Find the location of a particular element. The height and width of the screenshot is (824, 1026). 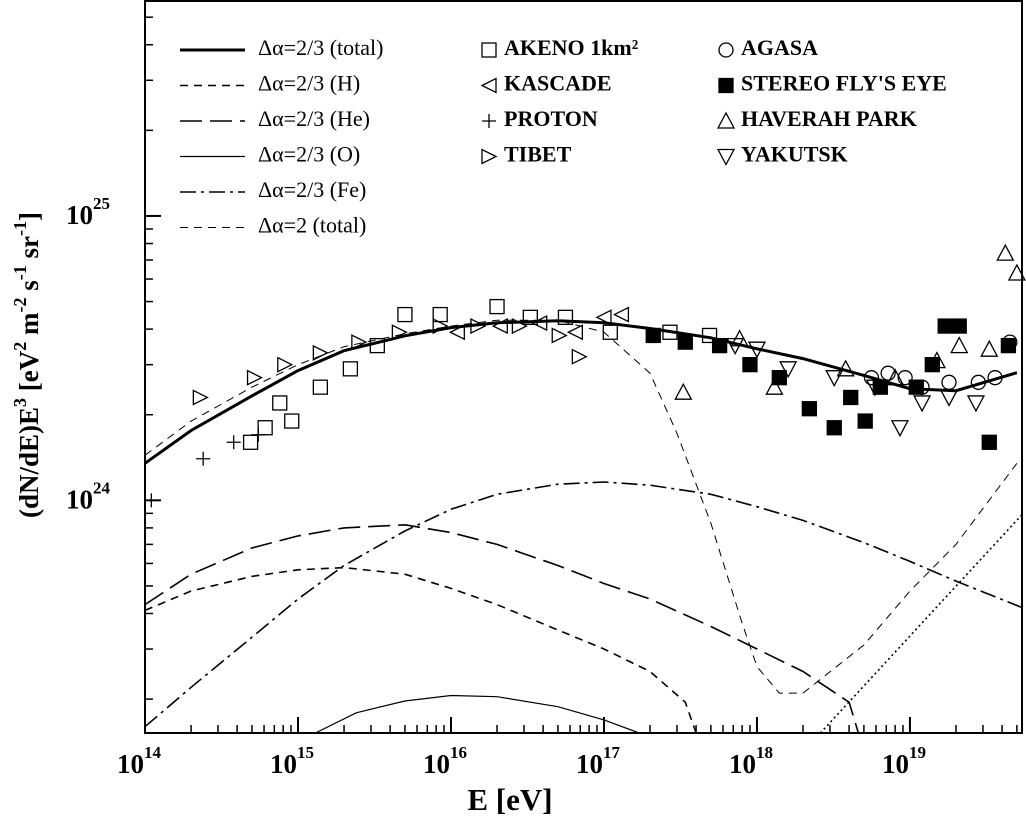

legend-label: Δα=2/3 (Fe) is located at coordinates (312, 189).